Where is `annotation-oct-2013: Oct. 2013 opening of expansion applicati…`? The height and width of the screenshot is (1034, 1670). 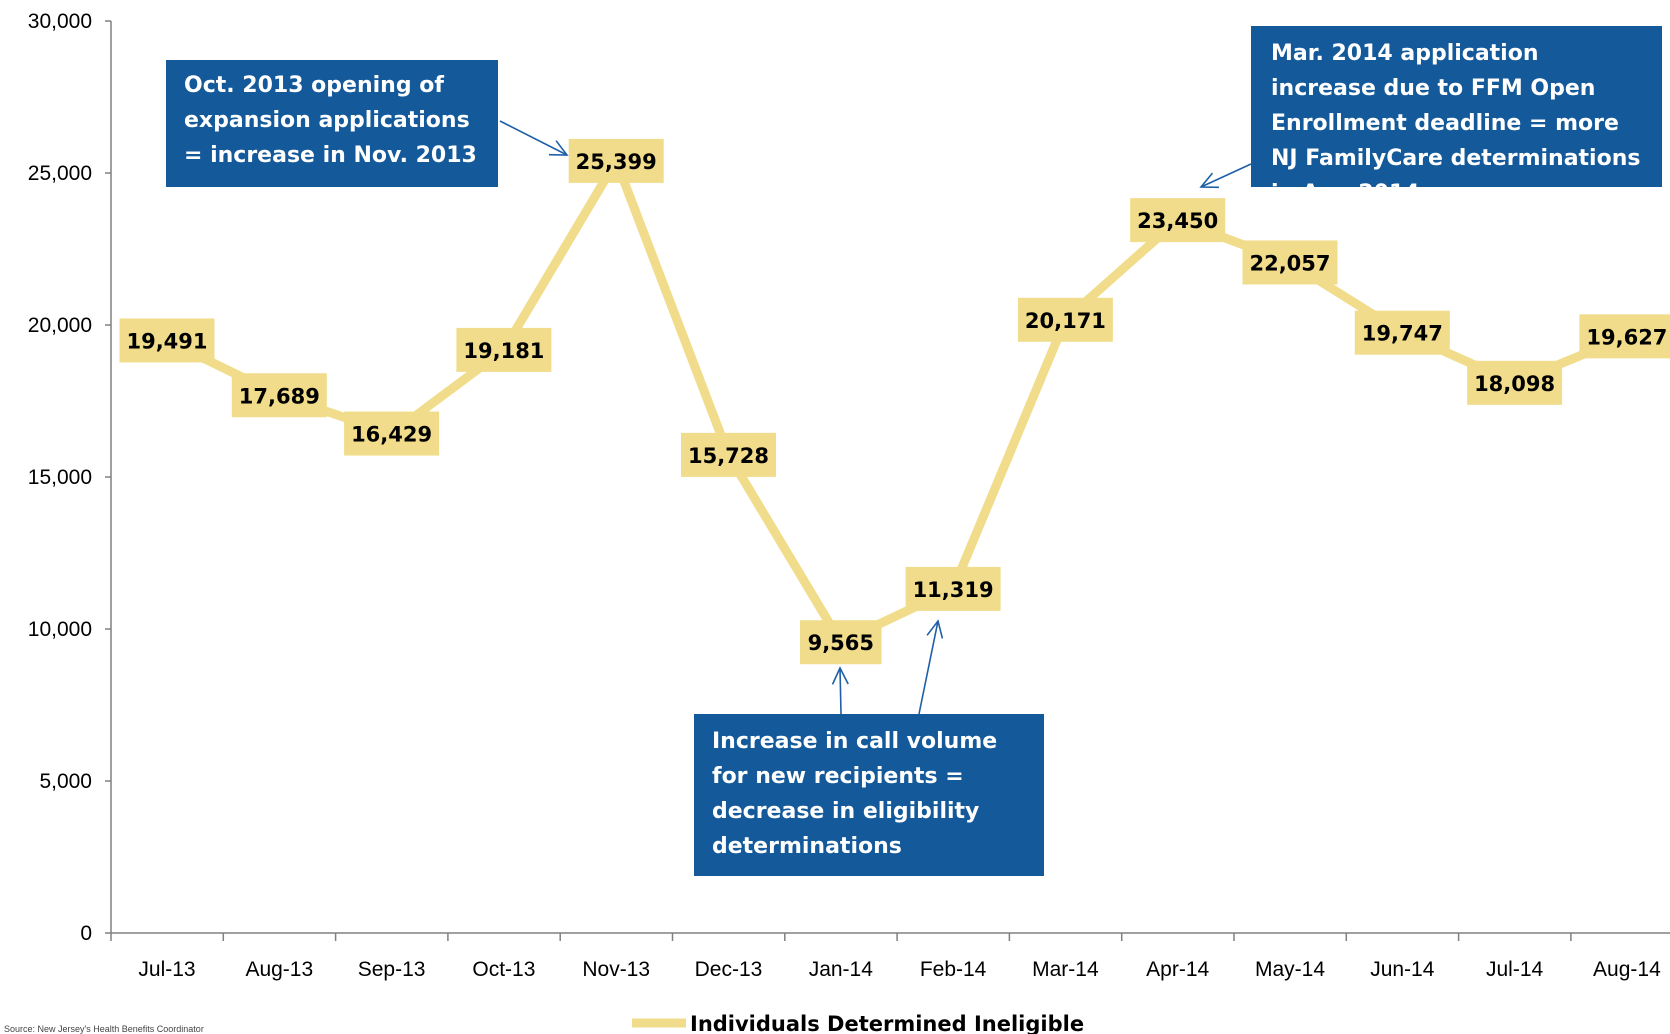
annotation-oct-2013: Oct. 2013 opening of expansion applicati… is located at coordinates (332, 123).